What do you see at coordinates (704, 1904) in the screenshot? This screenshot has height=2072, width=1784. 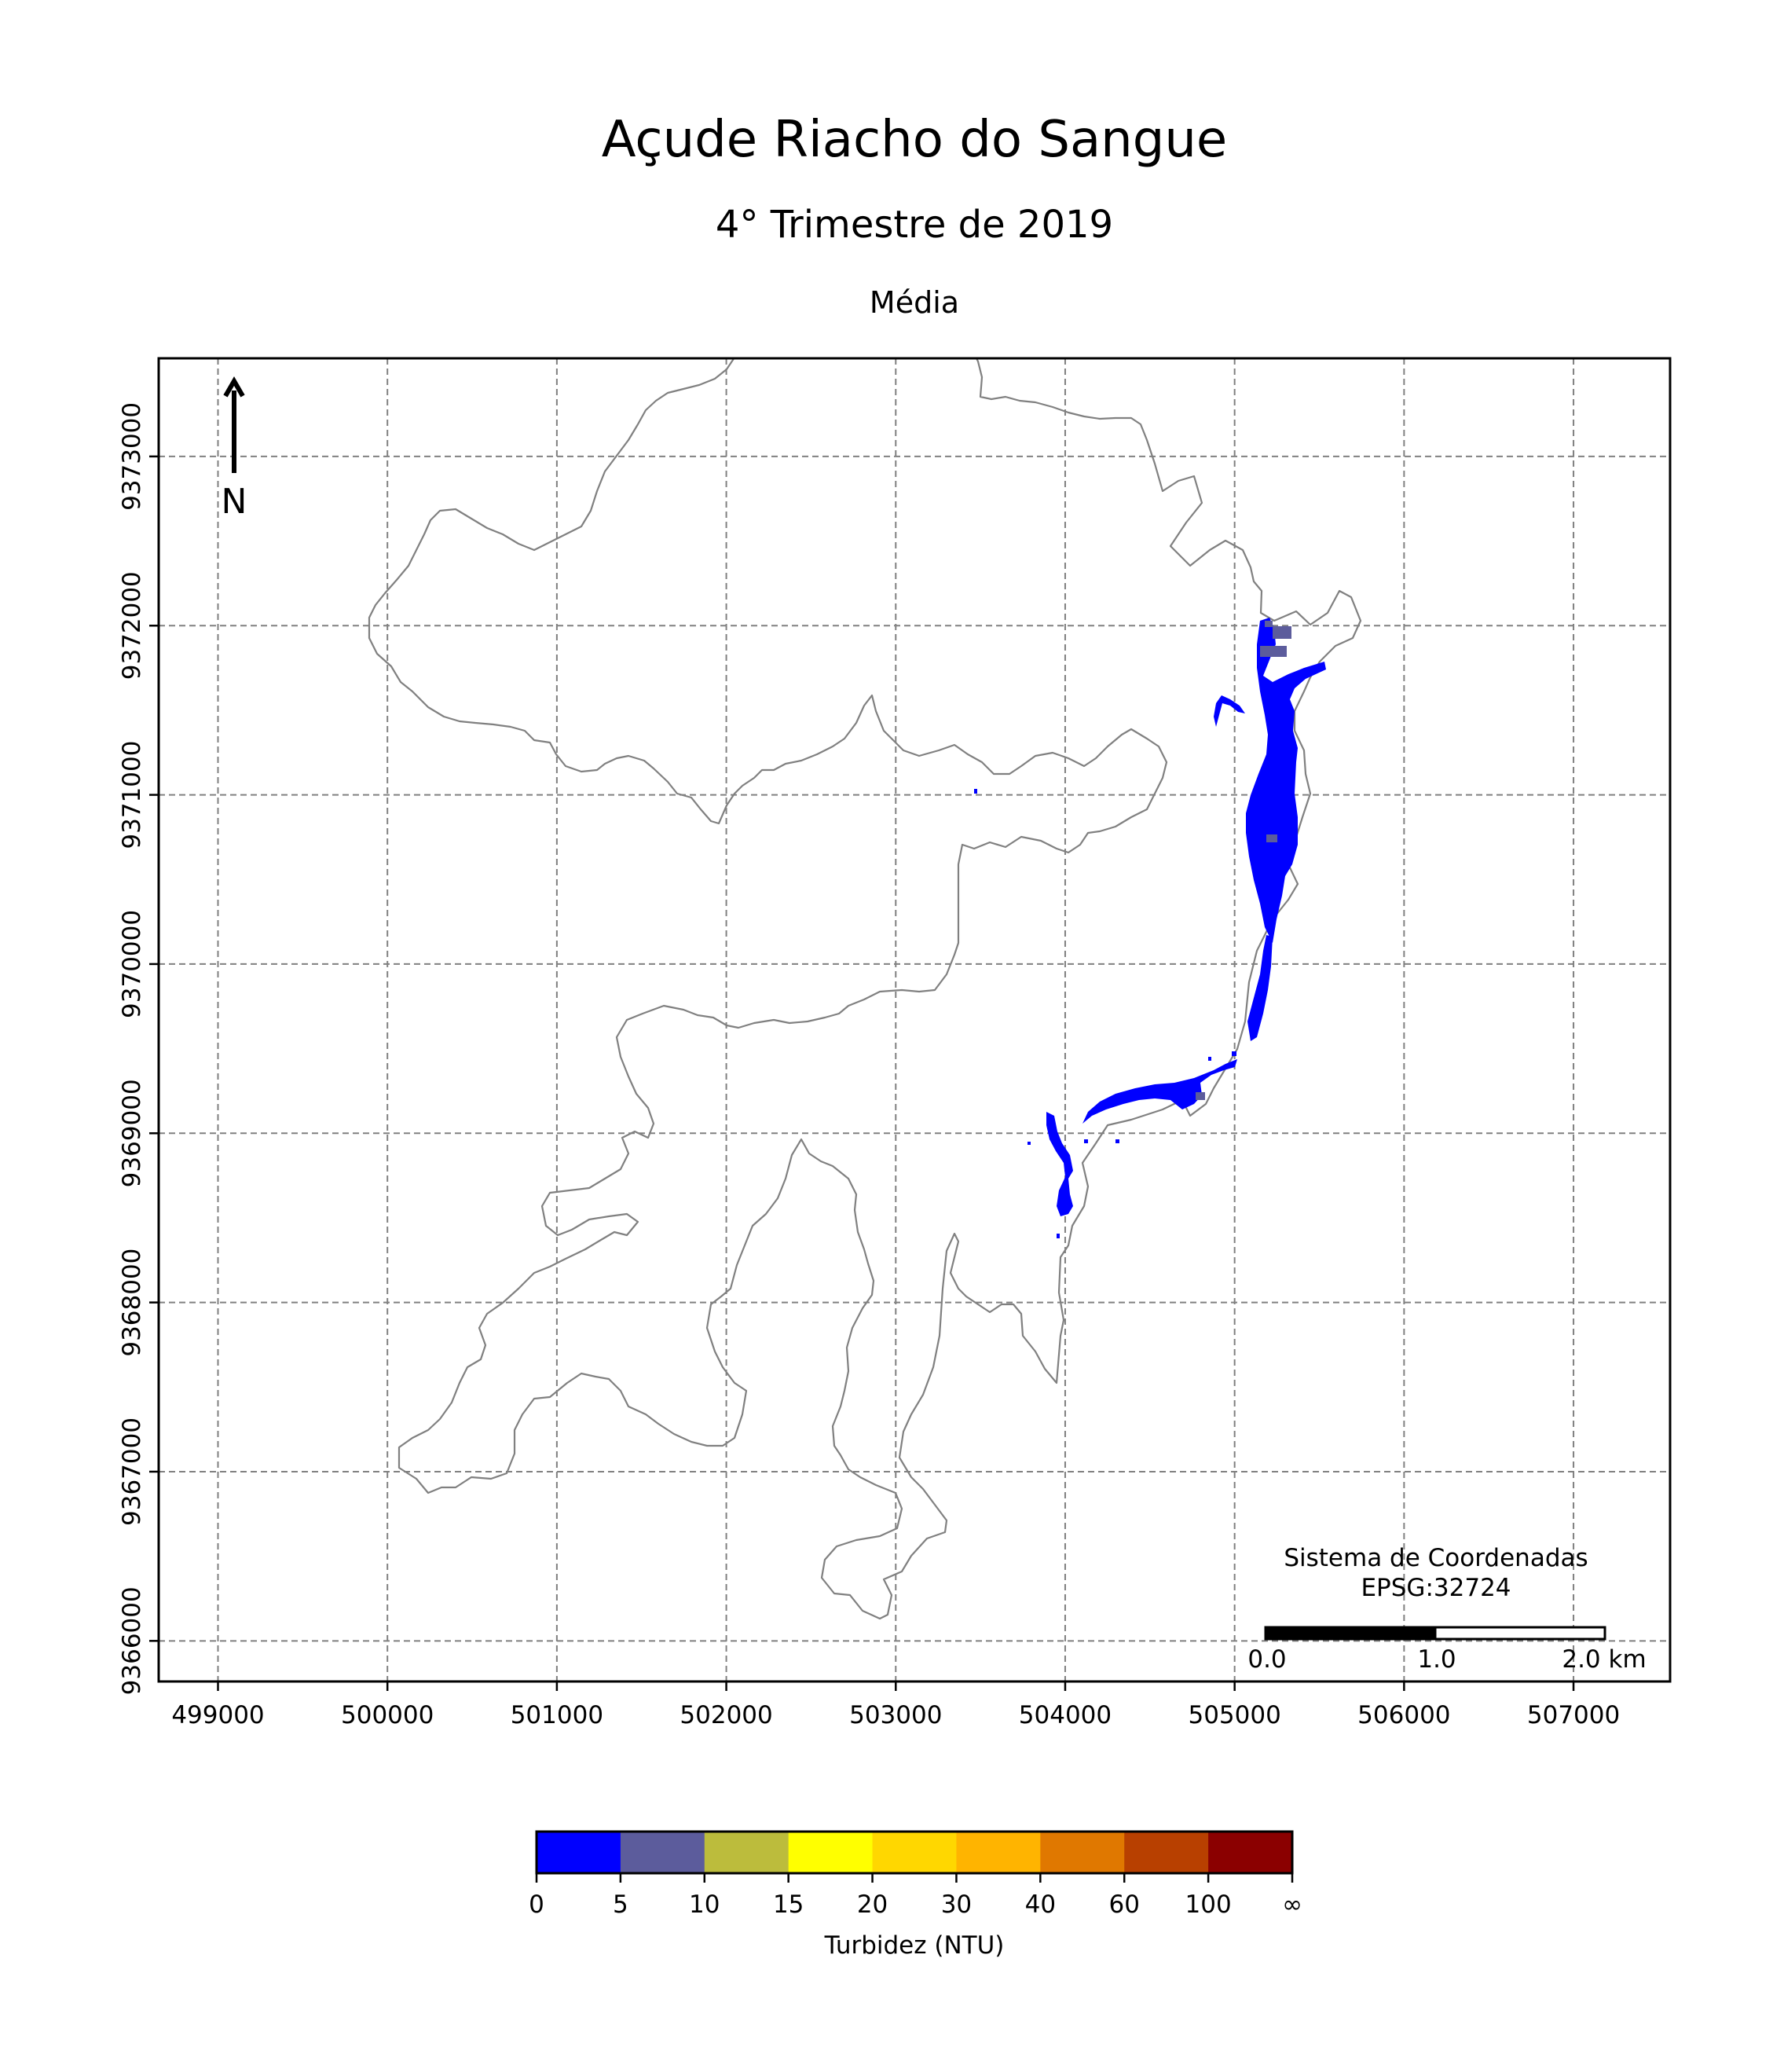 I see `colorbar-tick-label: 10` at bounding box center [704, 1904].